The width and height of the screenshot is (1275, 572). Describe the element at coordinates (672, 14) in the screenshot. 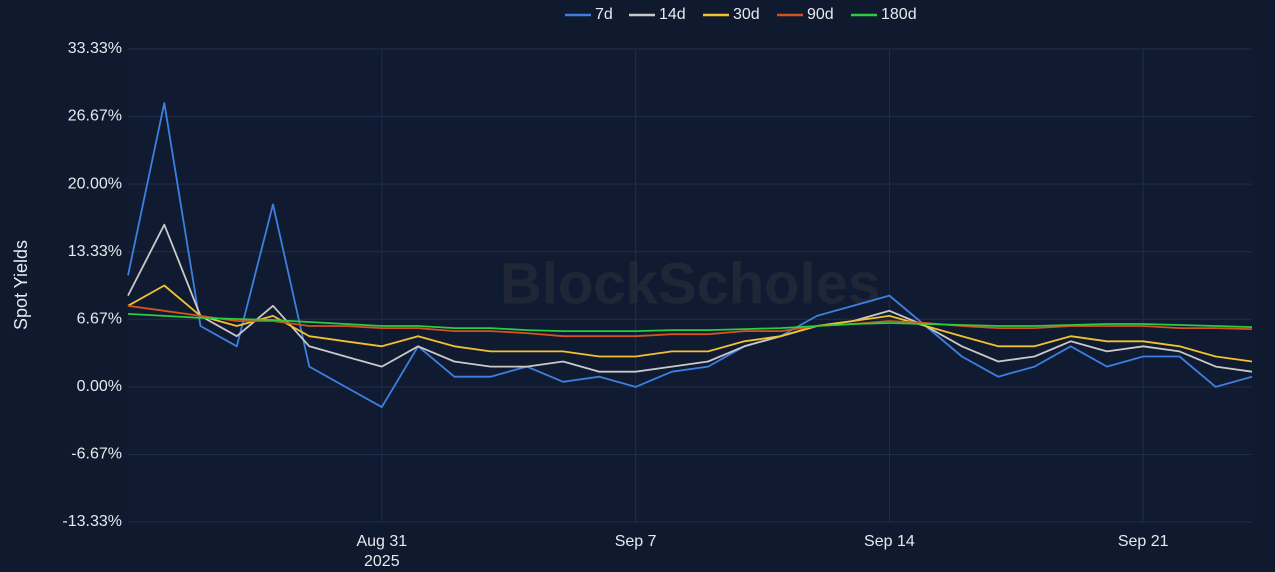

I see `legend-label: 14d` at that location.